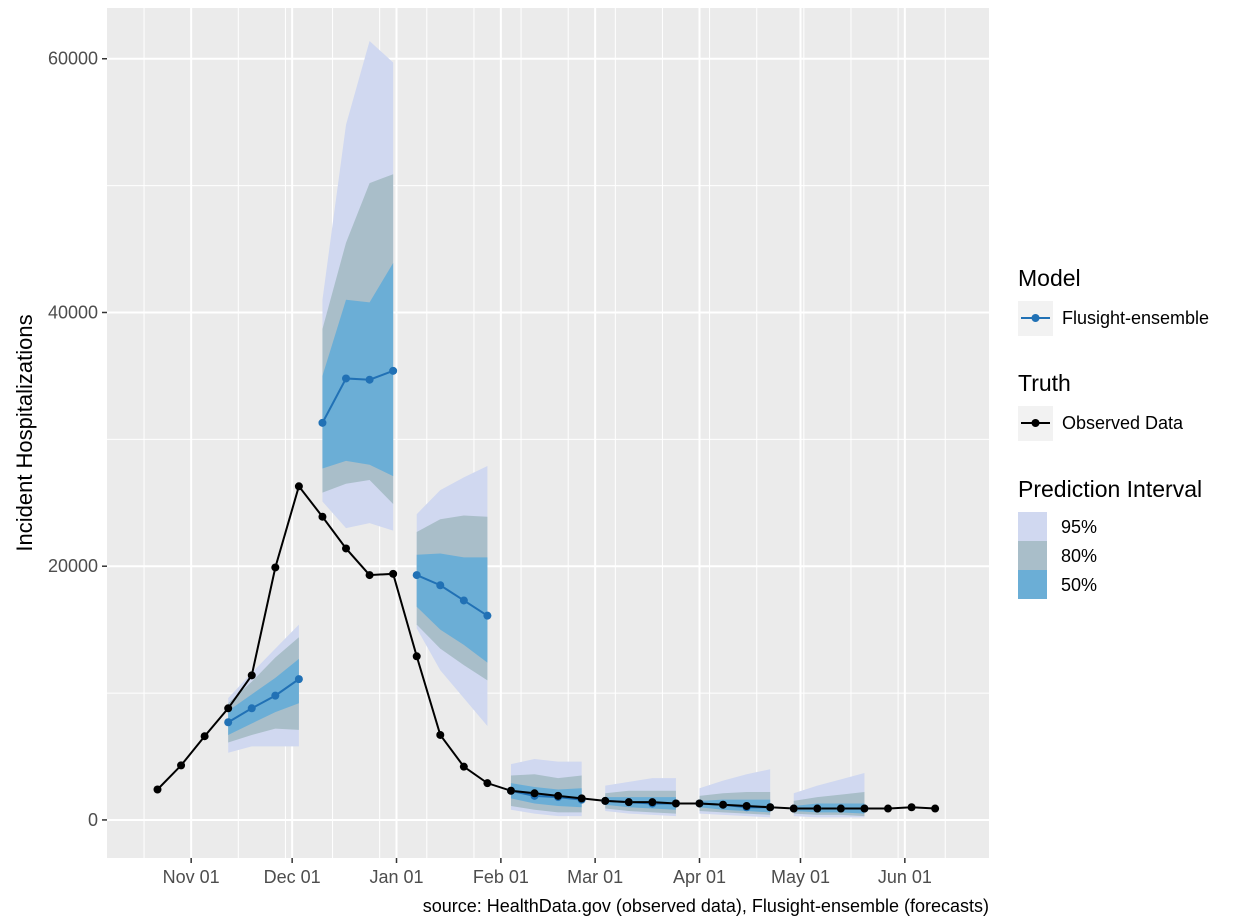  What do you see at coordinates (452, 595) in the screenshot?
I see `forecast-3-median-line` at bounding box center [452, 595].